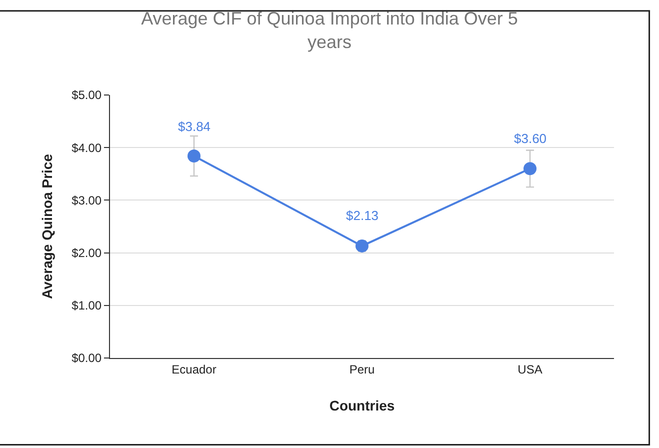 This screenshot has width=659, height=448. Describe the element at coordinates (87, 147) in the screenshot. I see `y-tick-label: $4.00` at that location.